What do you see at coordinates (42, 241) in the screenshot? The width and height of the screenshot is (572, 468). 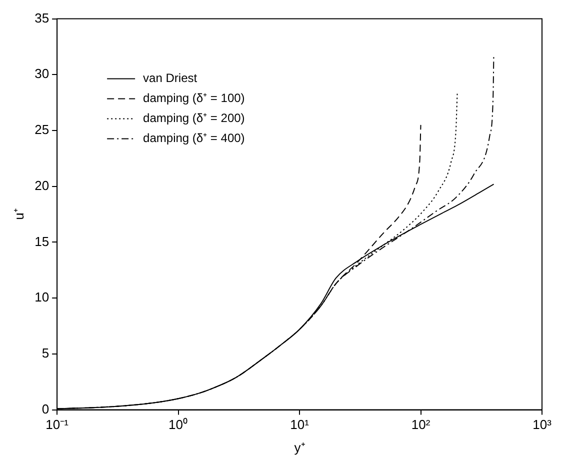 I see `y-tick-label: 15` at bounding box center [42, 241].